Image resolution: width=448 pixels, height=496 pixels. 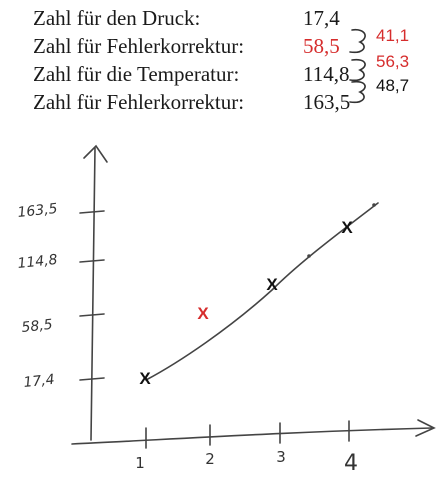 I want to click on point-marker-2: X, so click(x=203, y=313).